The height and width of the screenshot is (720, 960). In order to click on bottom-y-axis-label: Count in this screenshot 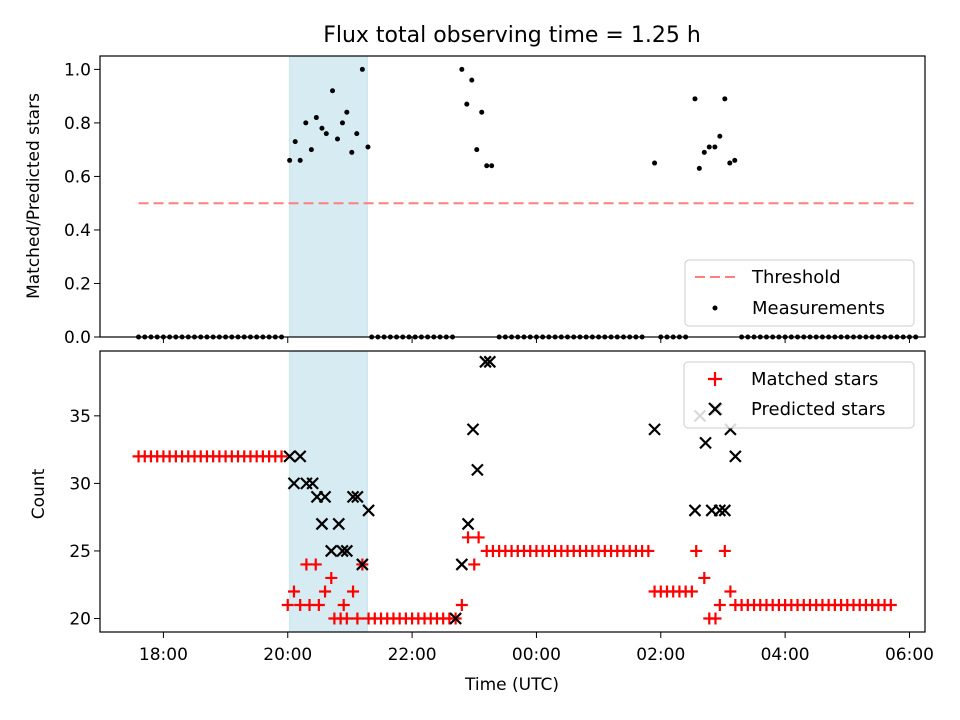, I will do `click(39, 493)`.